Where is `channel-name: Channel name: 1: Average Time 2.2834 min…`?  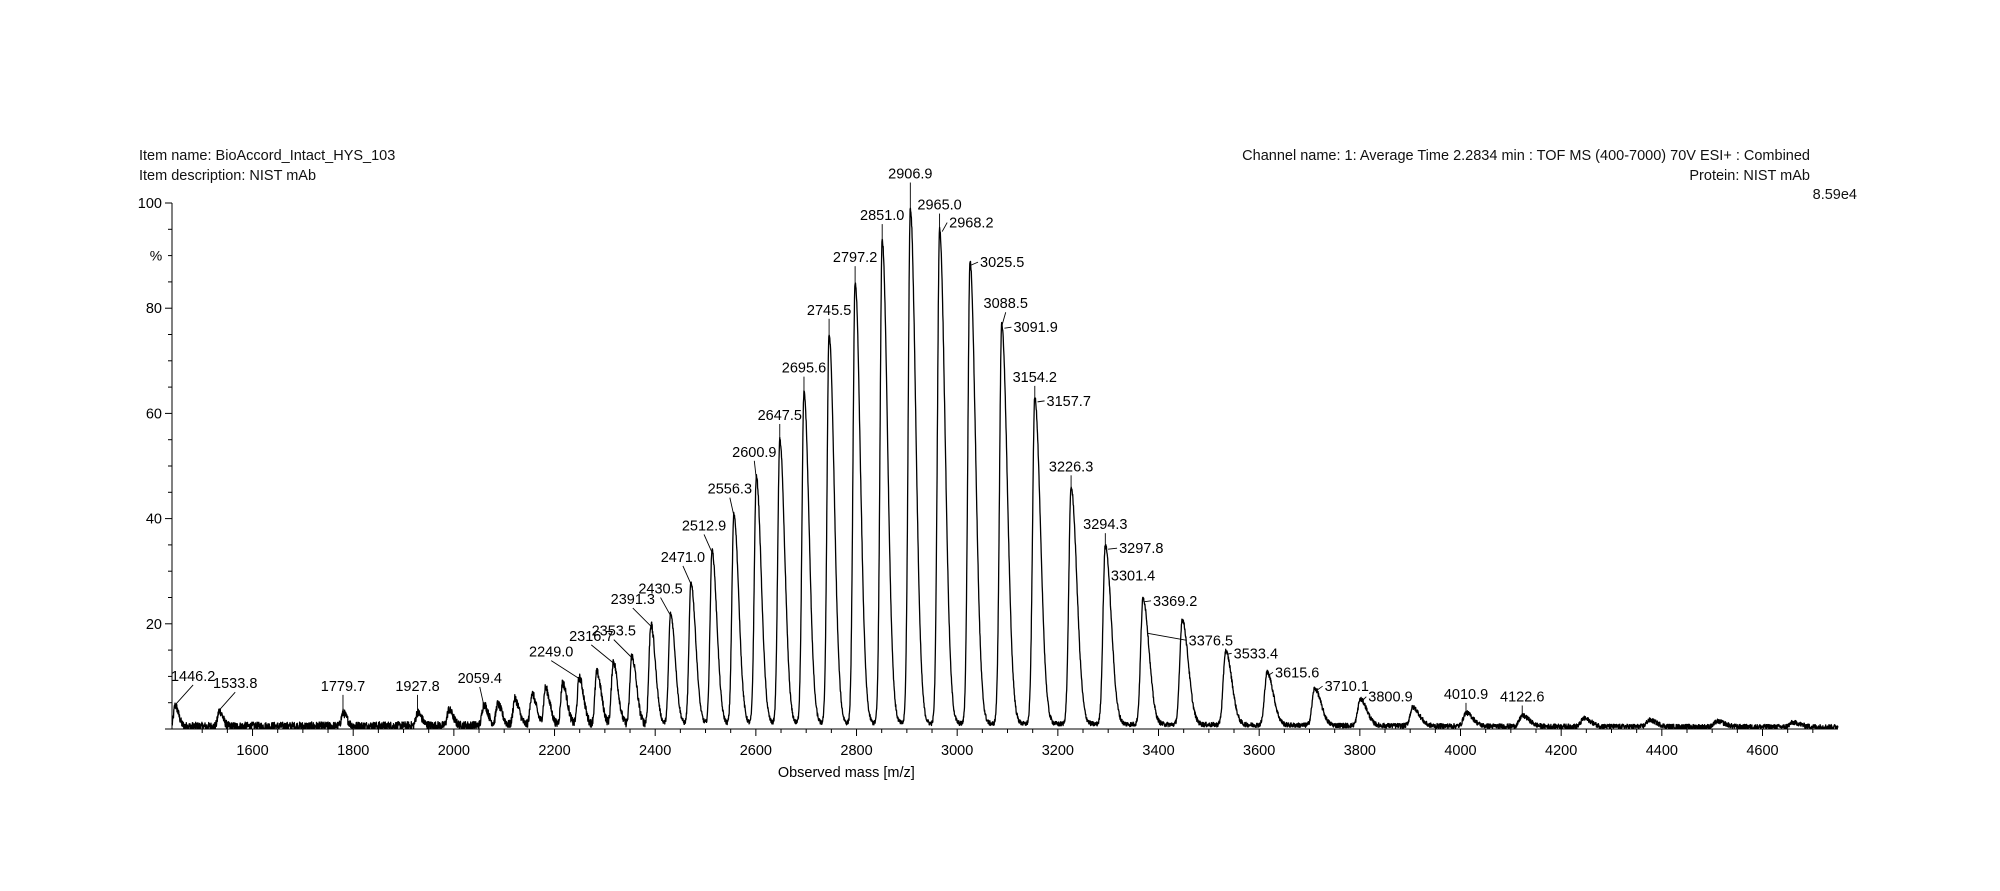
channel-name: Channel name: 1: Average Time 2.2834 min… is located at coordinates (1526, 156).